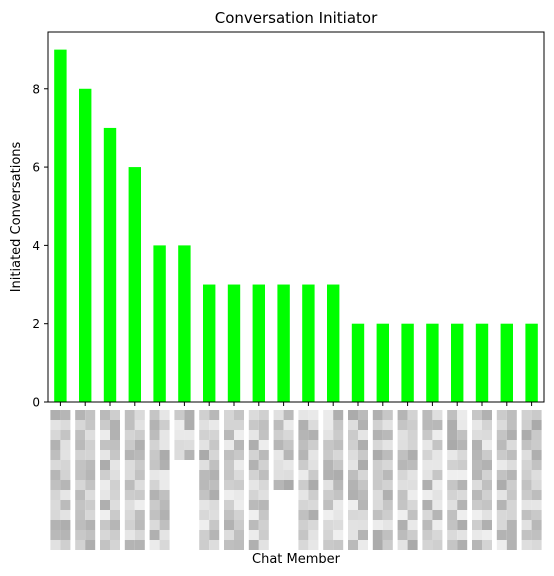 This screenshot has width=554, height=576. I want to click on chart-title: Conversation Initiator, so click(296, 18).